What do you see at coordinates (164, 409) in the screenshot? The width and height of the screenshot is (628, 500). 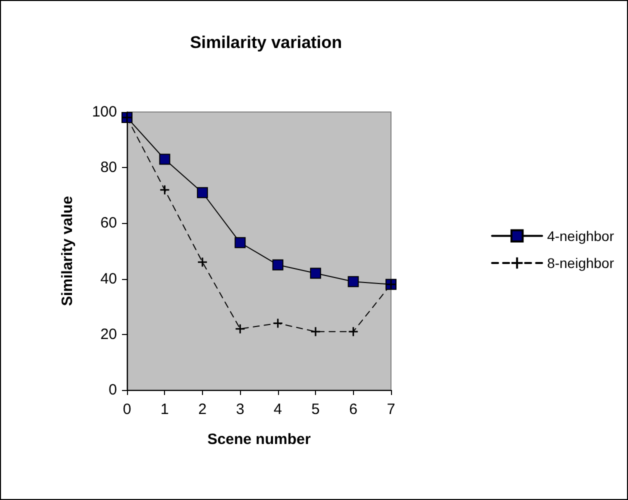 I see `x-tick-label: 1` at bounding box center [164, 409].